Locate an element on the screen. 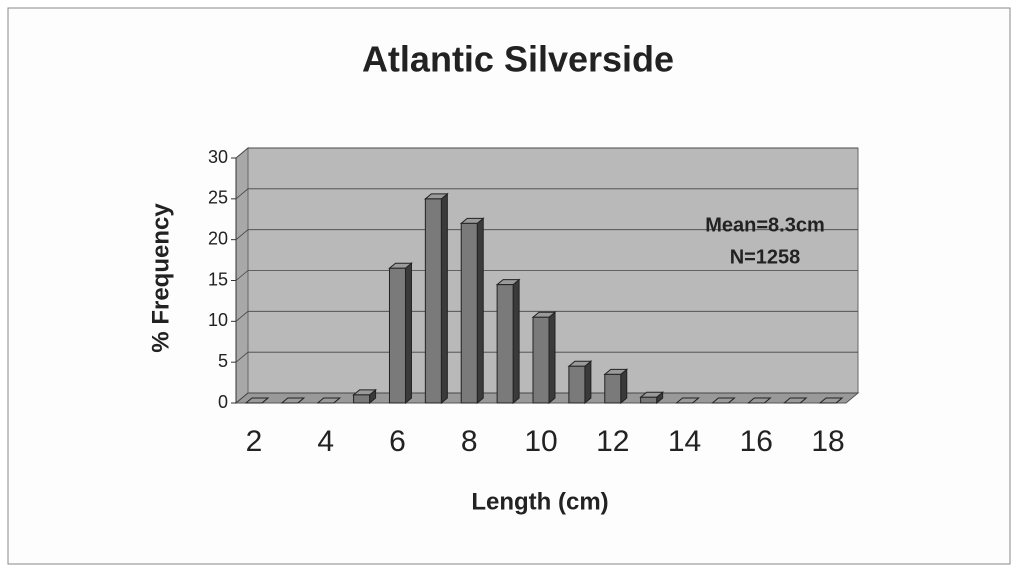  y-tick-label: 5 is located at coordinates (223, 361).